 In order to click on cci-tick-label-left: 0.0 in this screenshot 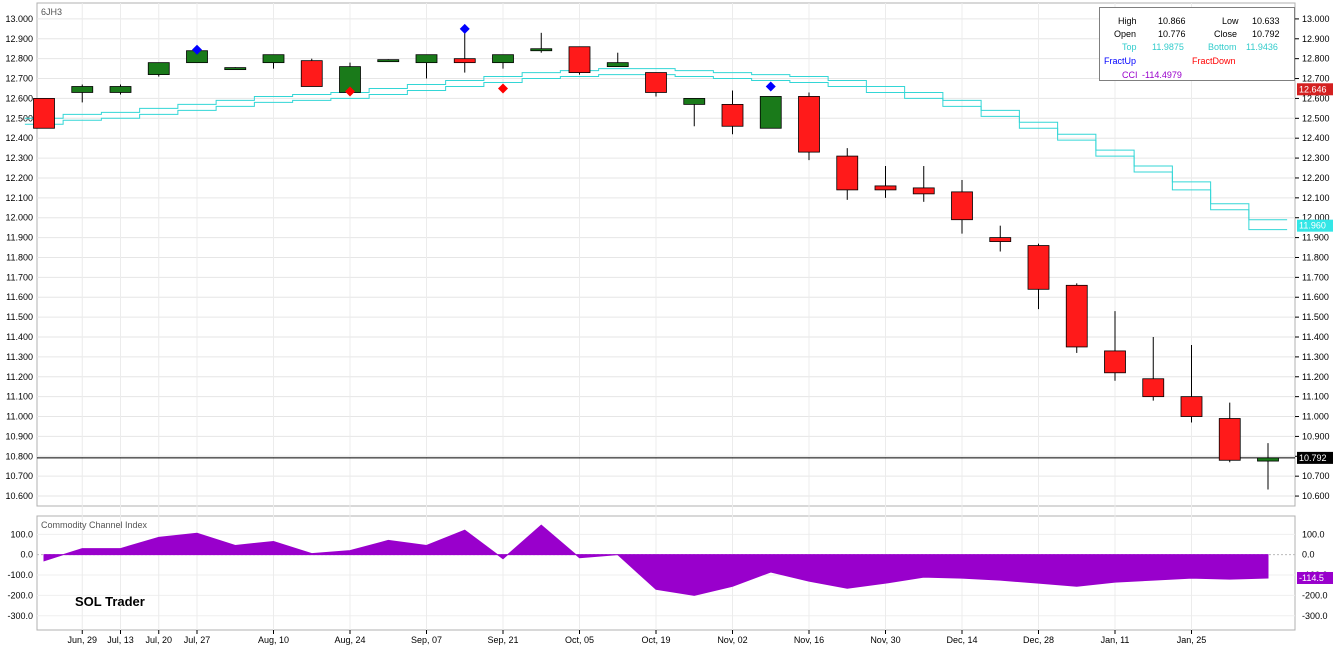, I will do `click(26, 555)`.